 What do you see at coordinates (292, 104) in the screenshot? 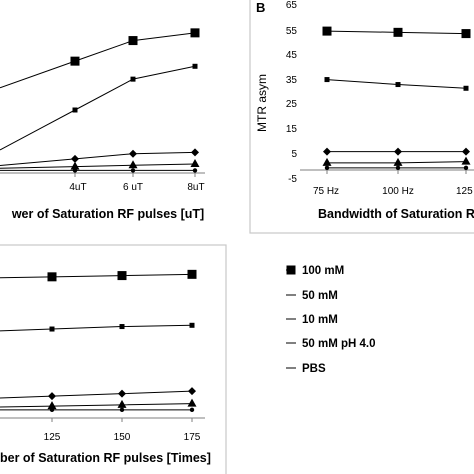
I see `panel-b-y-tick-label: 25` at bounding box center [292, 104].